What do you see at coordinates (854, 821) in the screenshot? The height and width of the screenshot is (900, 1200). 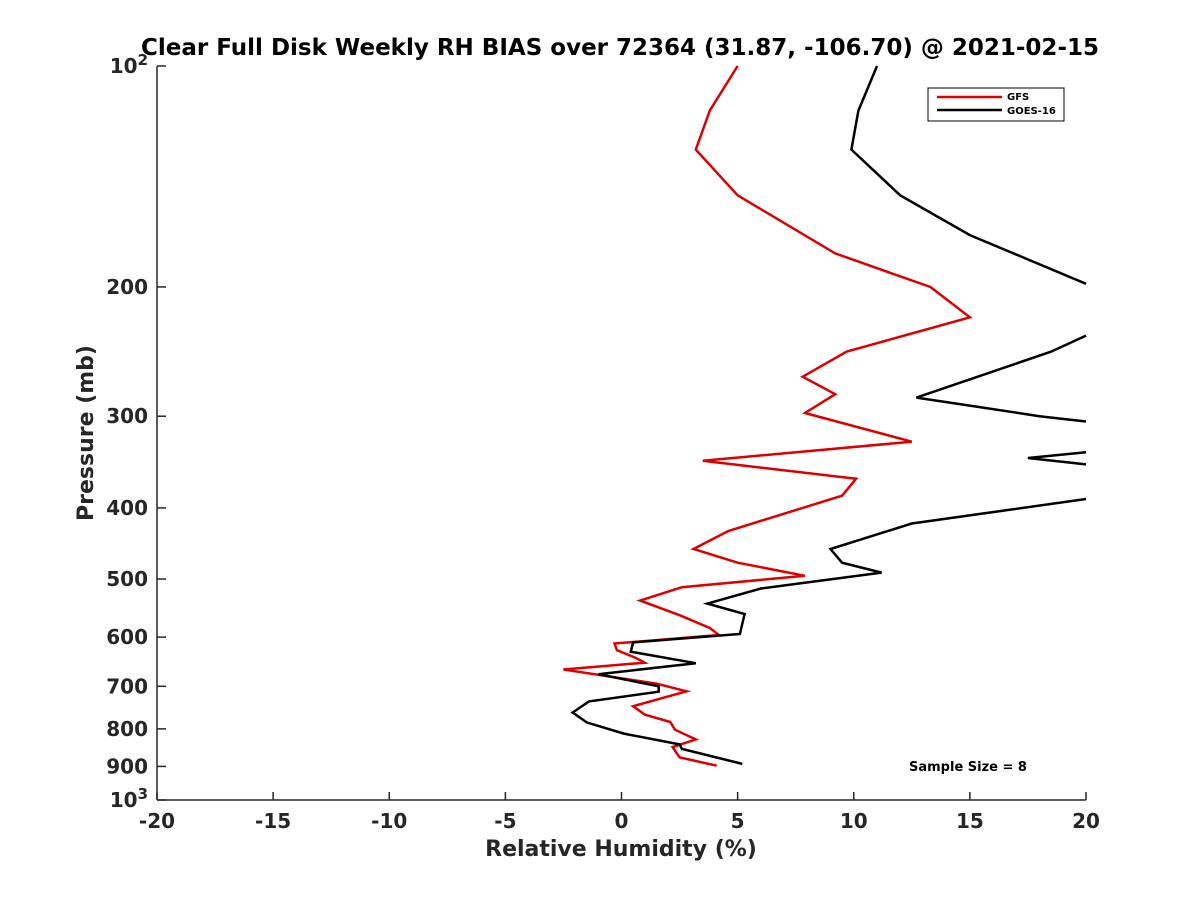 I see `x-tick-label: 10` at bounding box center [854, 821].